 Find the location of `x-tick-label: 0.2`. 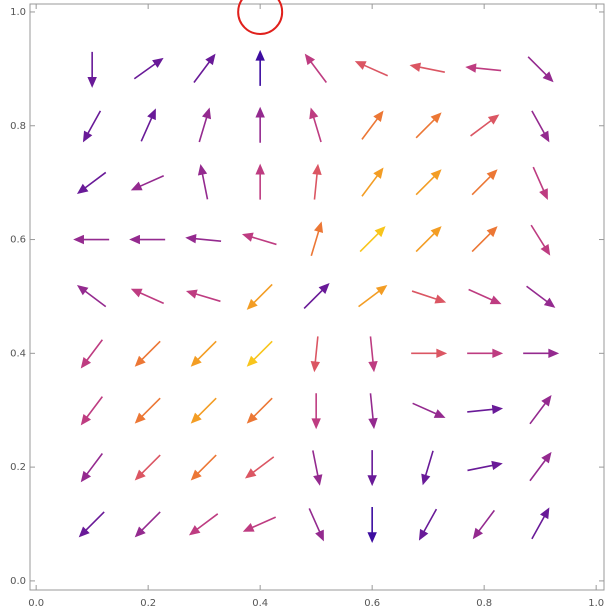

x-tick-label: 0.2 is located at coordinates (148, 603).